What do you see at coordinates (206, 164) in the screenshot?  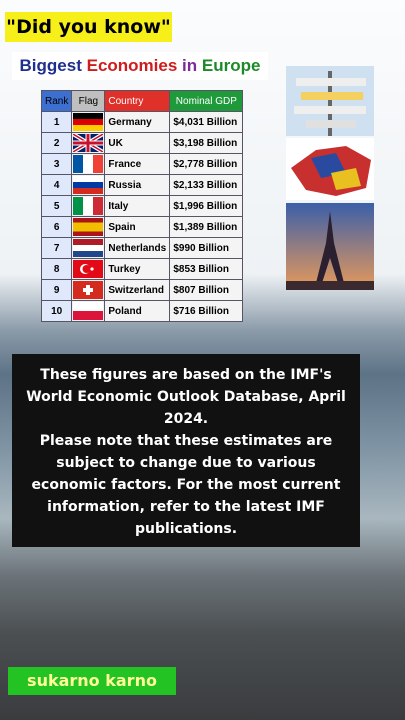 I see `gdp: $2,778 Billion` at bounding box center [206, 164].